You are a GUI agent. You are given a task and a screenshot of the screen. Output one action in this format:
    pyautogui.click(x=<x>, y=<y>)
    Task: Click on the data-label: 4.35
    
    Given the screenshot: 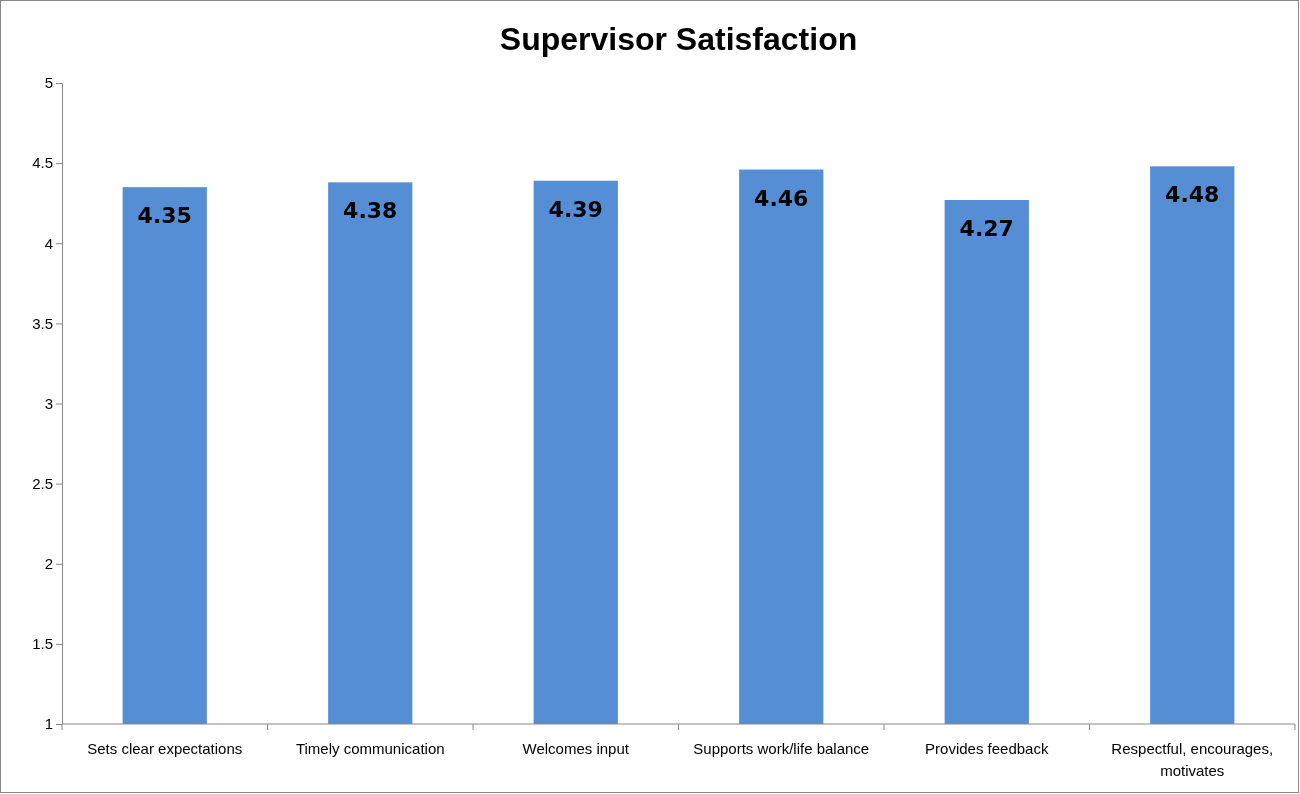 What is the action you would take?
    pyautogui.click(x=164, y=216)
    